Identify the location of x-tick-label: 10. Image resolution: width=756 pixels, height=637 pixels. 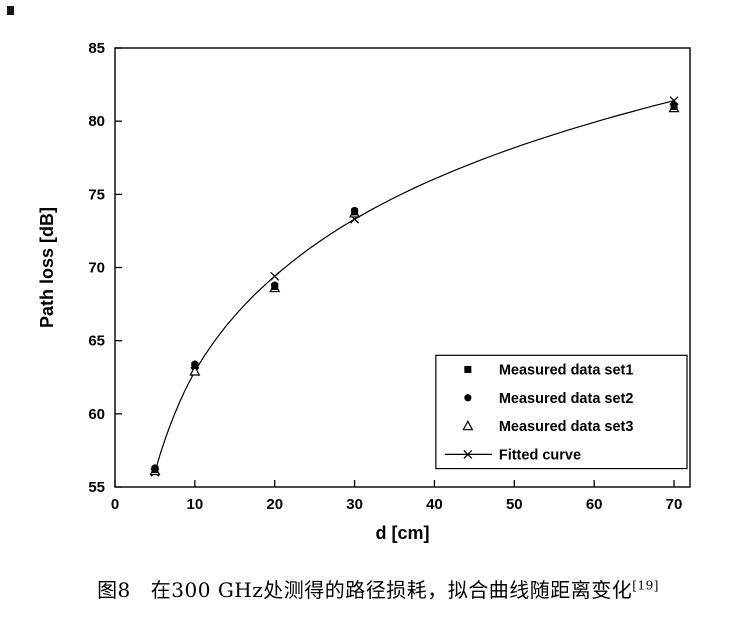
(195, 504).